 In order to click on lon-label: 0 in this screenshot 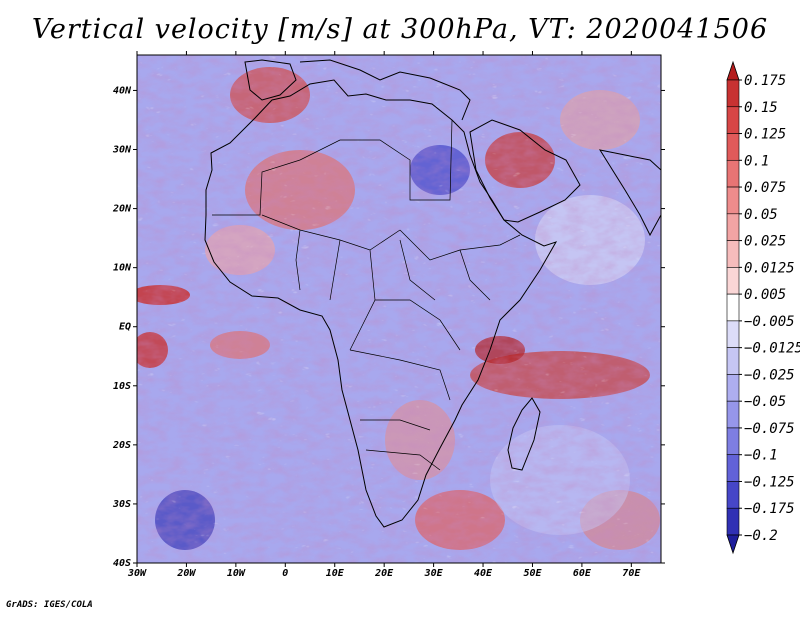, I will do `click(285, 573)`.